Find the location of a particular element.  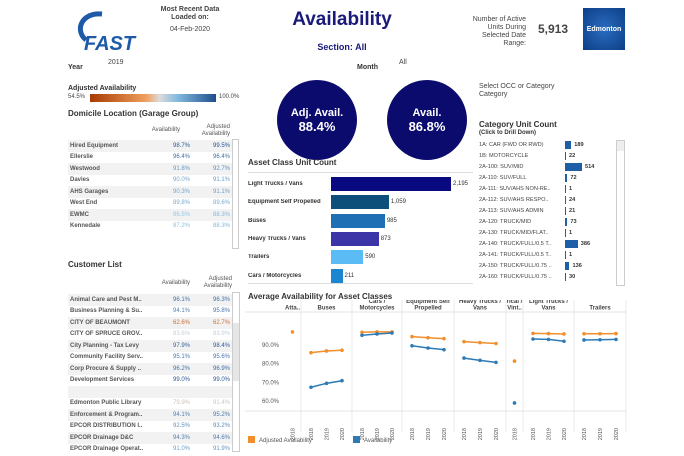

asset-class-row: Light Trucks / Vans 2,195 is located at coordinates (358, 184).